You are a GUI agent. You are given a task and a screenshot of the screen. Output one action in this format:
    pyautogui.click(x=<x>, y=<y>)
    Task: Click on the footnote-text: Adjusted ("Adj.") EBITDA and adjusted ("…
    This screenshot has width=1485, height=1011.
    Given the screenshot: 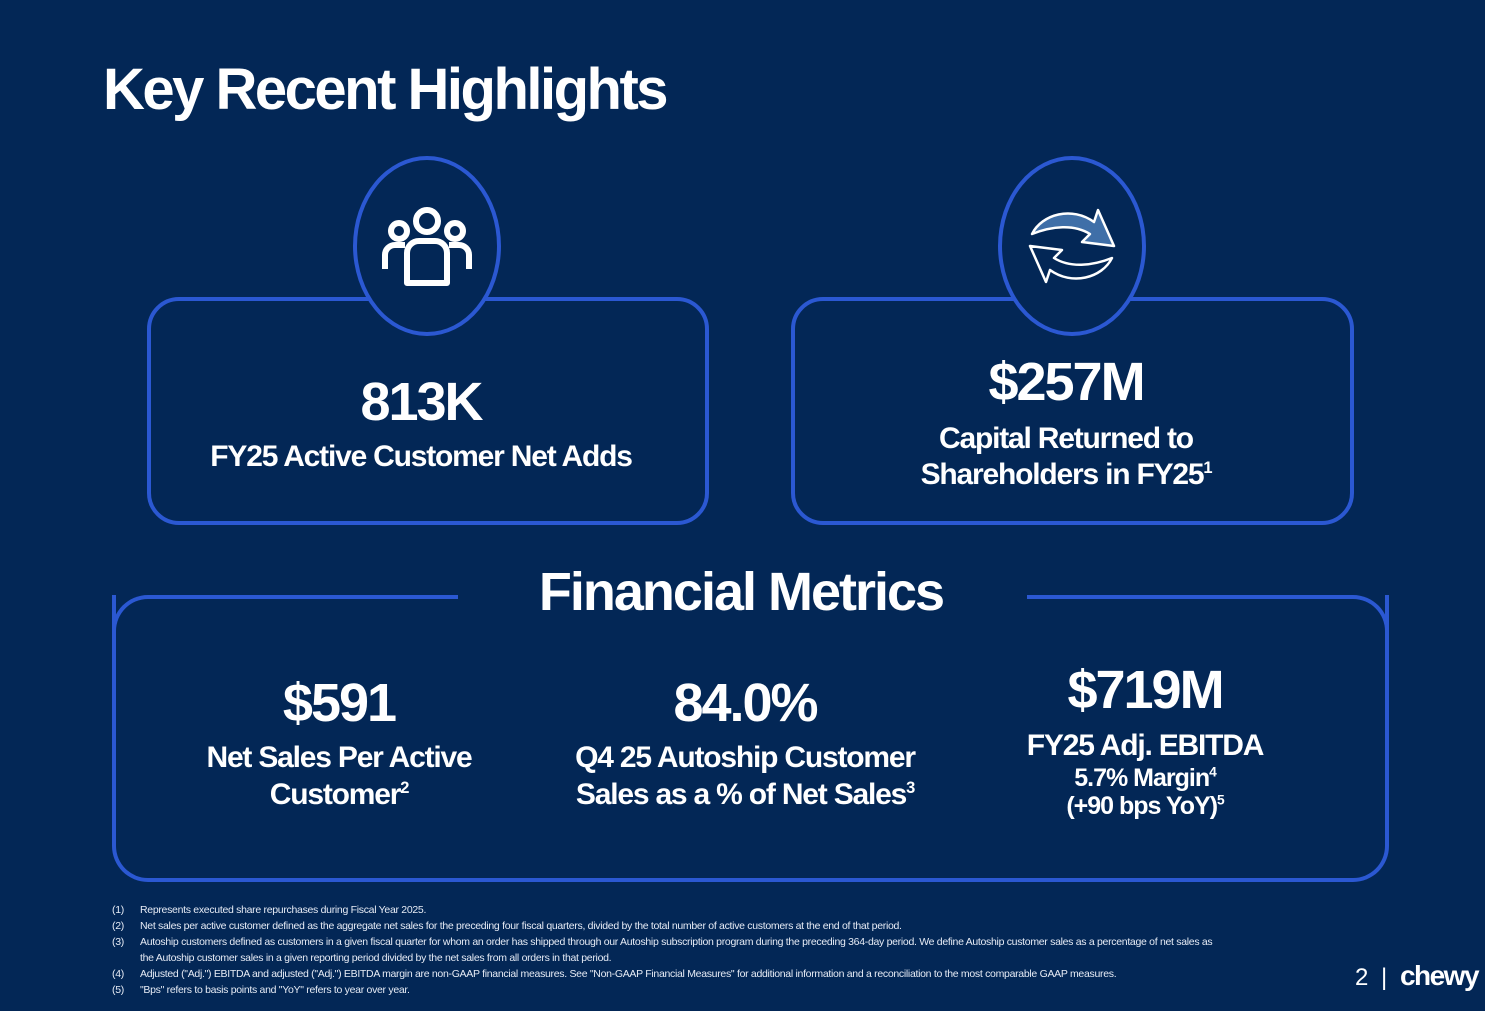 What is the action you would take?
    pyautogui.click(x=628, y=974)
    